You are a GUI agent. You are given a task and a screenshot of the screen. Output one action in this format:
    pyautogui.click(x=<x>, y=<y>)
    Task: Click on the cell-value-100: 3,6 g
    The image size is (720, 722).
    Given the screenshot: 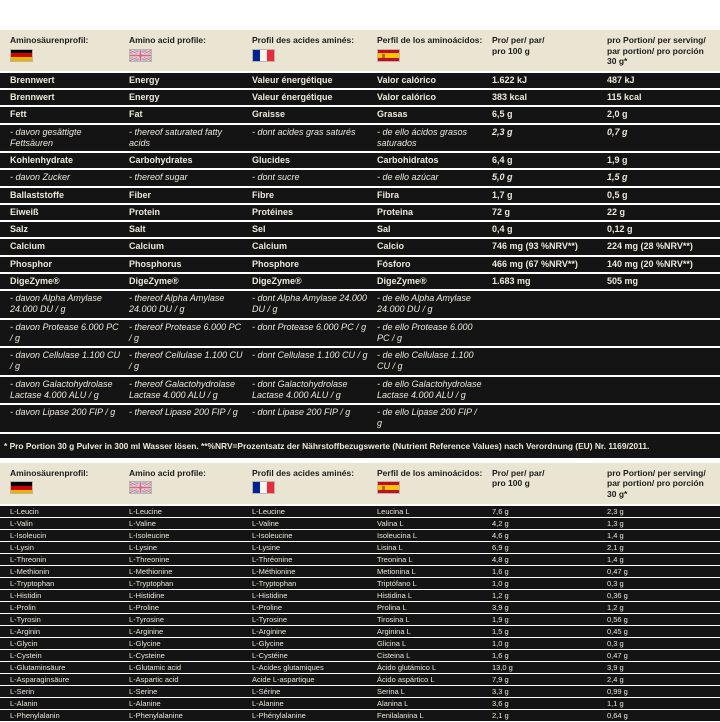 What is the action you would take?
    pyautogui.click(x=500, y=703)
    